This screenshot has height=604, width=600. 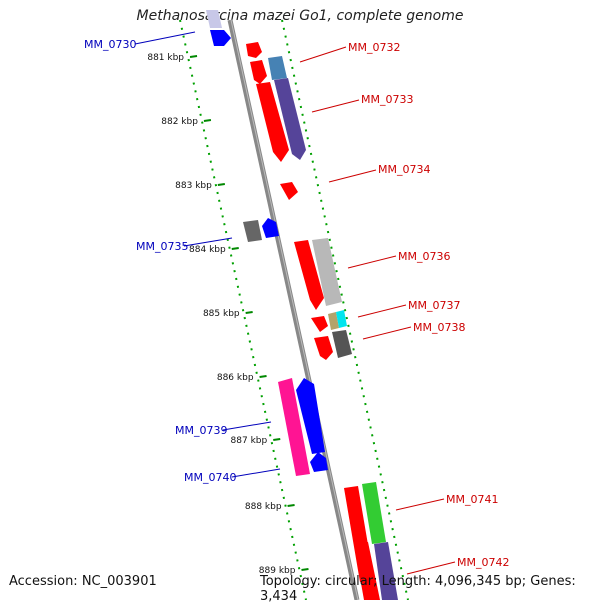 What do you see at coordinates (235, 378) in the screenshot?
I see `tick-label: 886 kbp` at bounding box center [235, 378].